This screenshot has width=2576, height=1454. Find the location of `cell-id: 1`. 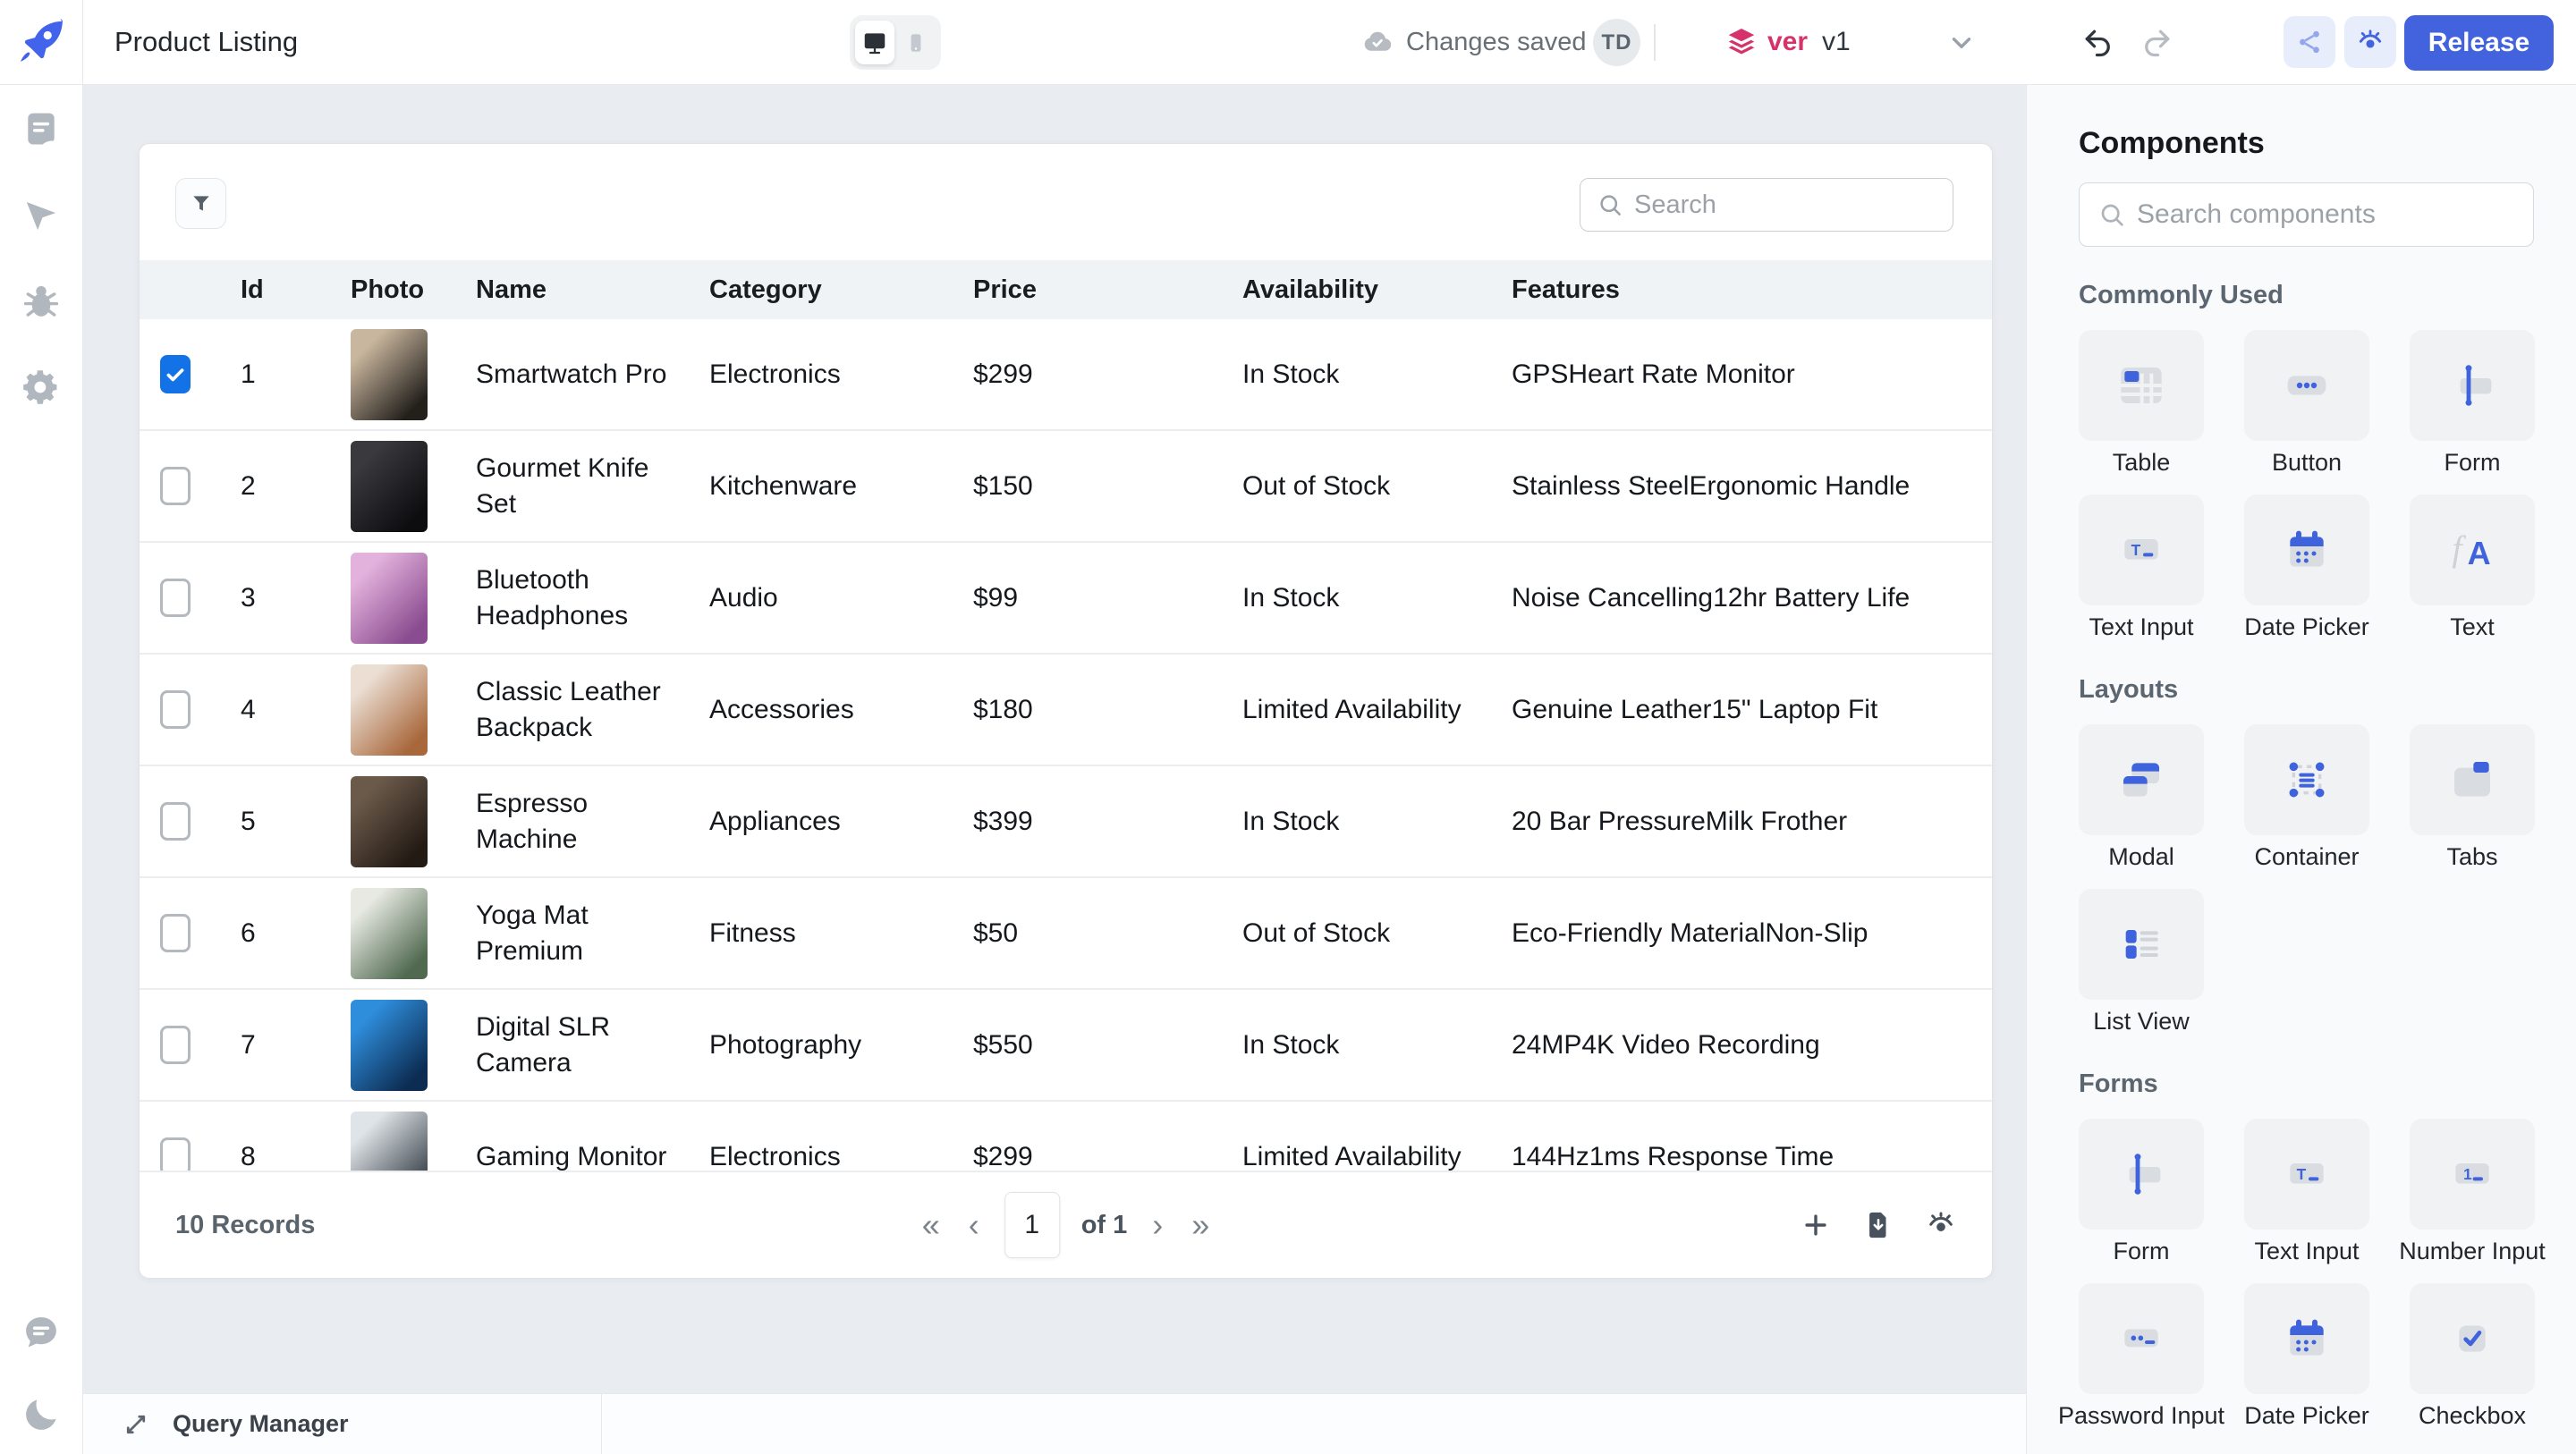

cell-id: 1 is located at coordinates (248, 374).